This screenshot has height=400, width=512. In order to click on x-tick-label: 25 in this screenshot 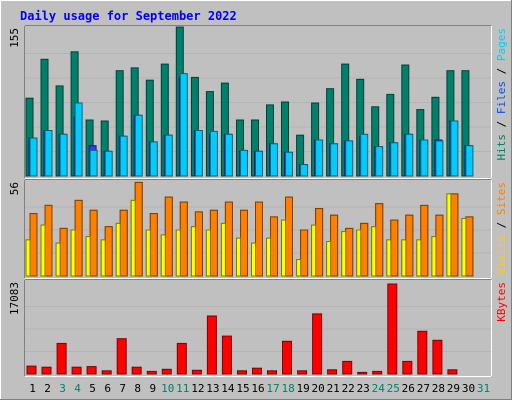, I will do `click(393, 388)`.